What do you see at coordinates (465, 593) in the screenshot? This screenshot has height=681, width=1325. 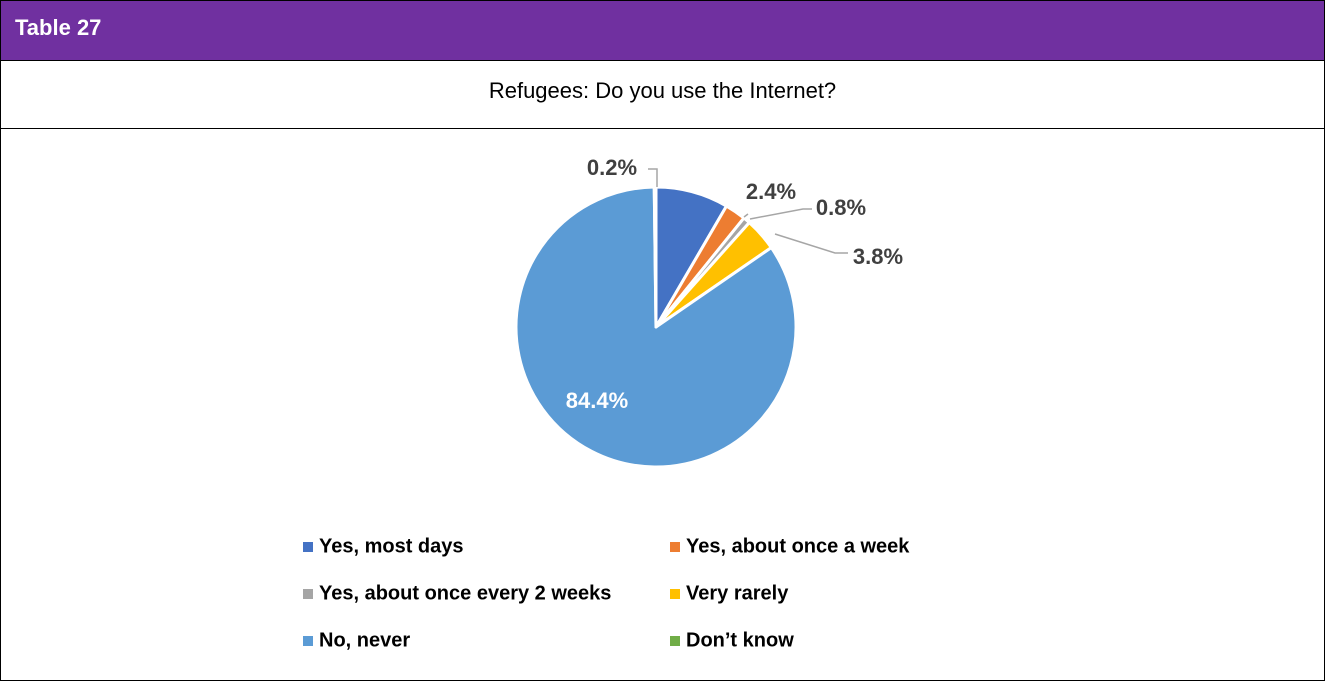 I see `legend-label: Yes, about once every 2 weeks` at bounding box center [465, 593].